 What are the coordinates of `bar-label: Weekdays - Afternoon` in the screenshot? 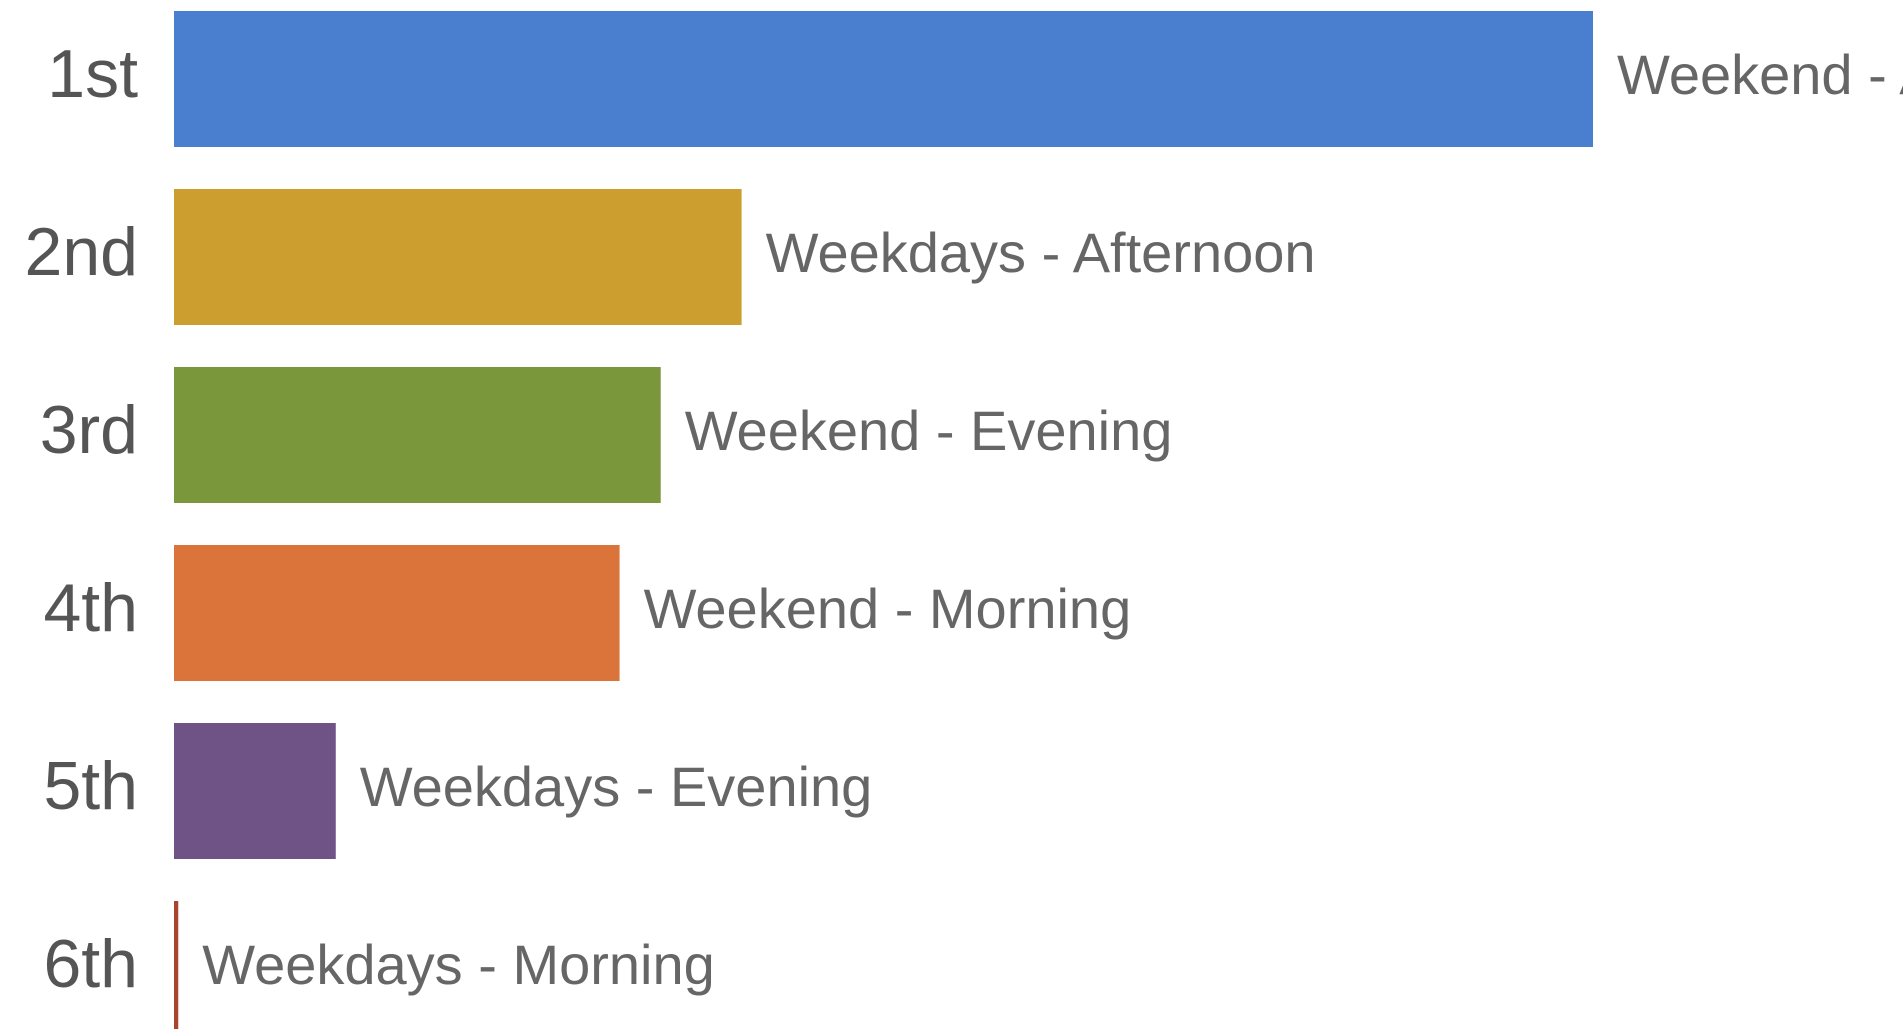 It's located at (1041, 252).